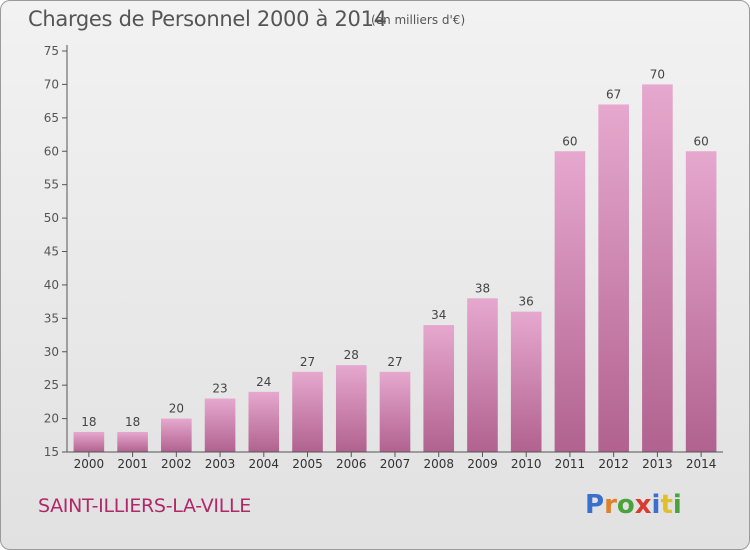  I want to click on y-tick-label: 45, so click(51, 252).